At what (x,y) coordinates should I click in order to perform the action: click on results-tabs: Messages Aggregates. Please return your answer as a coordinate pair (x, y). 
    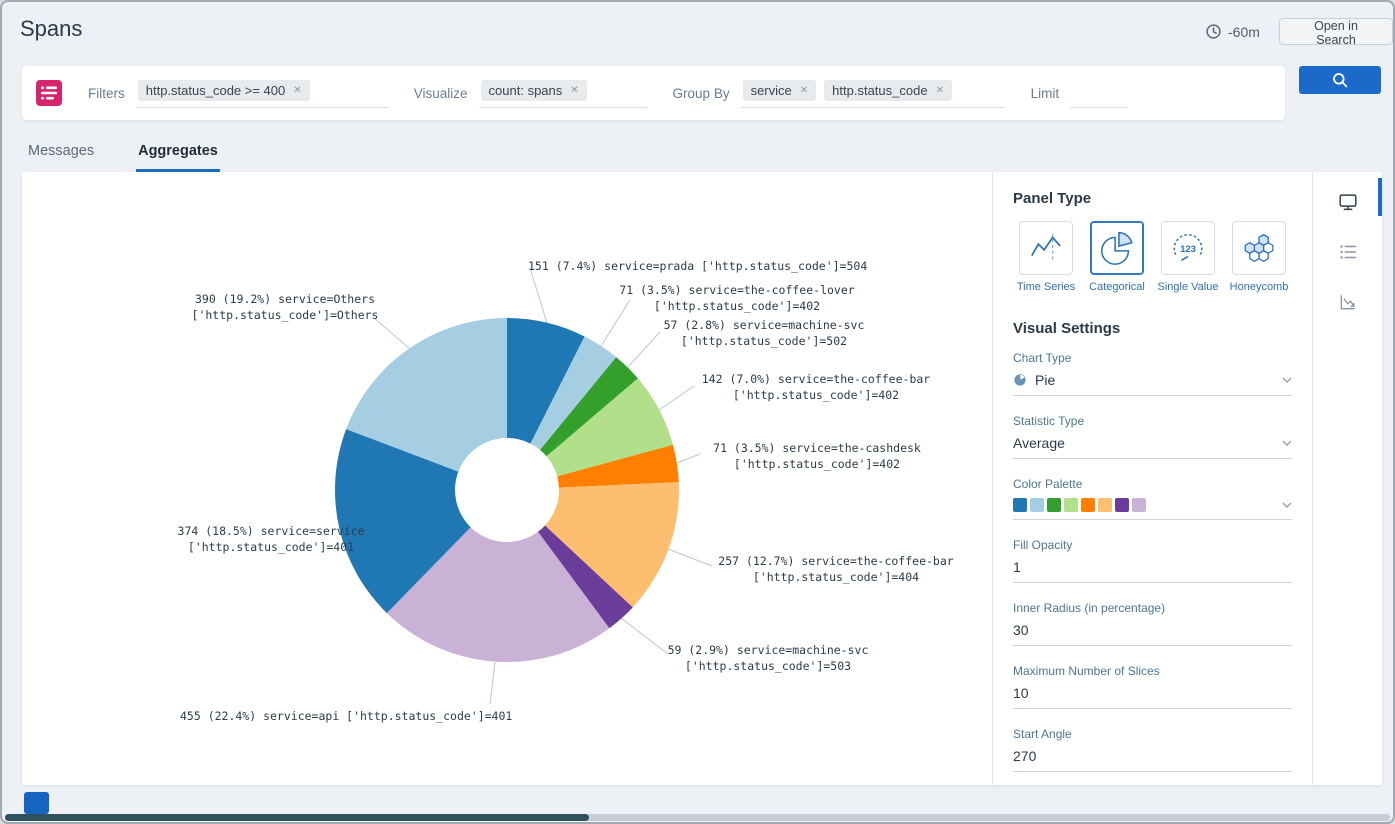
    Looking at the image, I should click on (123, 155).